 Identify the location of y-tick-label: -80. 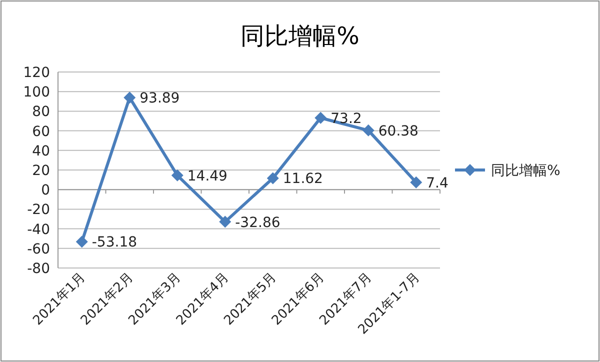
(38, 269).